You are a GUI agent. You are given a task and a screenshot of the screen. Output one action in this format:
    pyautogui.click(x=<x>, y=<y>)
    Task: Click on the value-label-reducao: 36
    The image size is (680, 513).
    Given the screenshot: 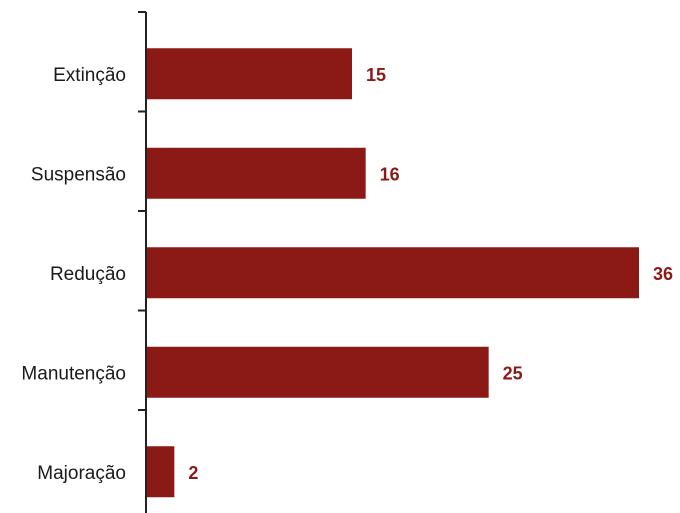 What is the action you would take?
    pyautogui.click(x=663, y=274)
    